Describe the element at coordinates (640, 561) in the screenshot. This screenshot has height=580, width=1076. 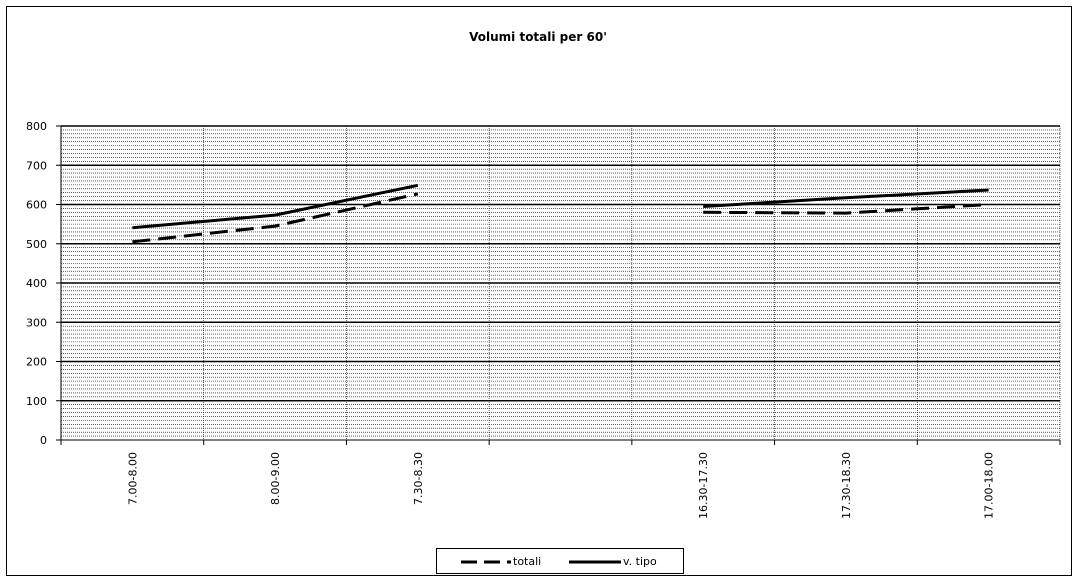
I see `legend-label-v-tipo: v. tipo` at that location.